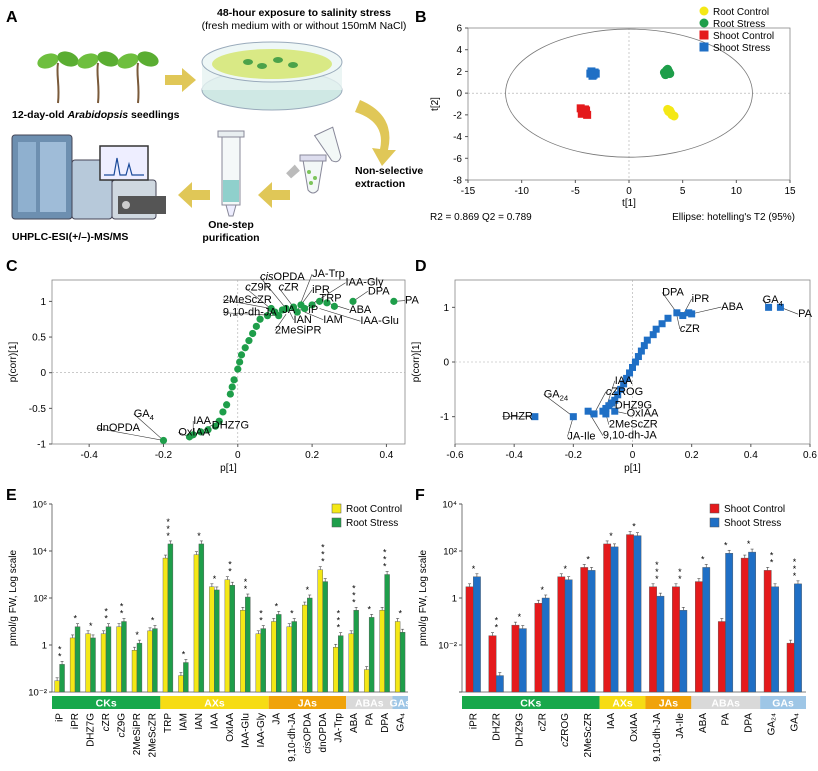 The width and height of the screenshot is (818, 771). I want to click on label-rest: ZR, so click(106, 719).